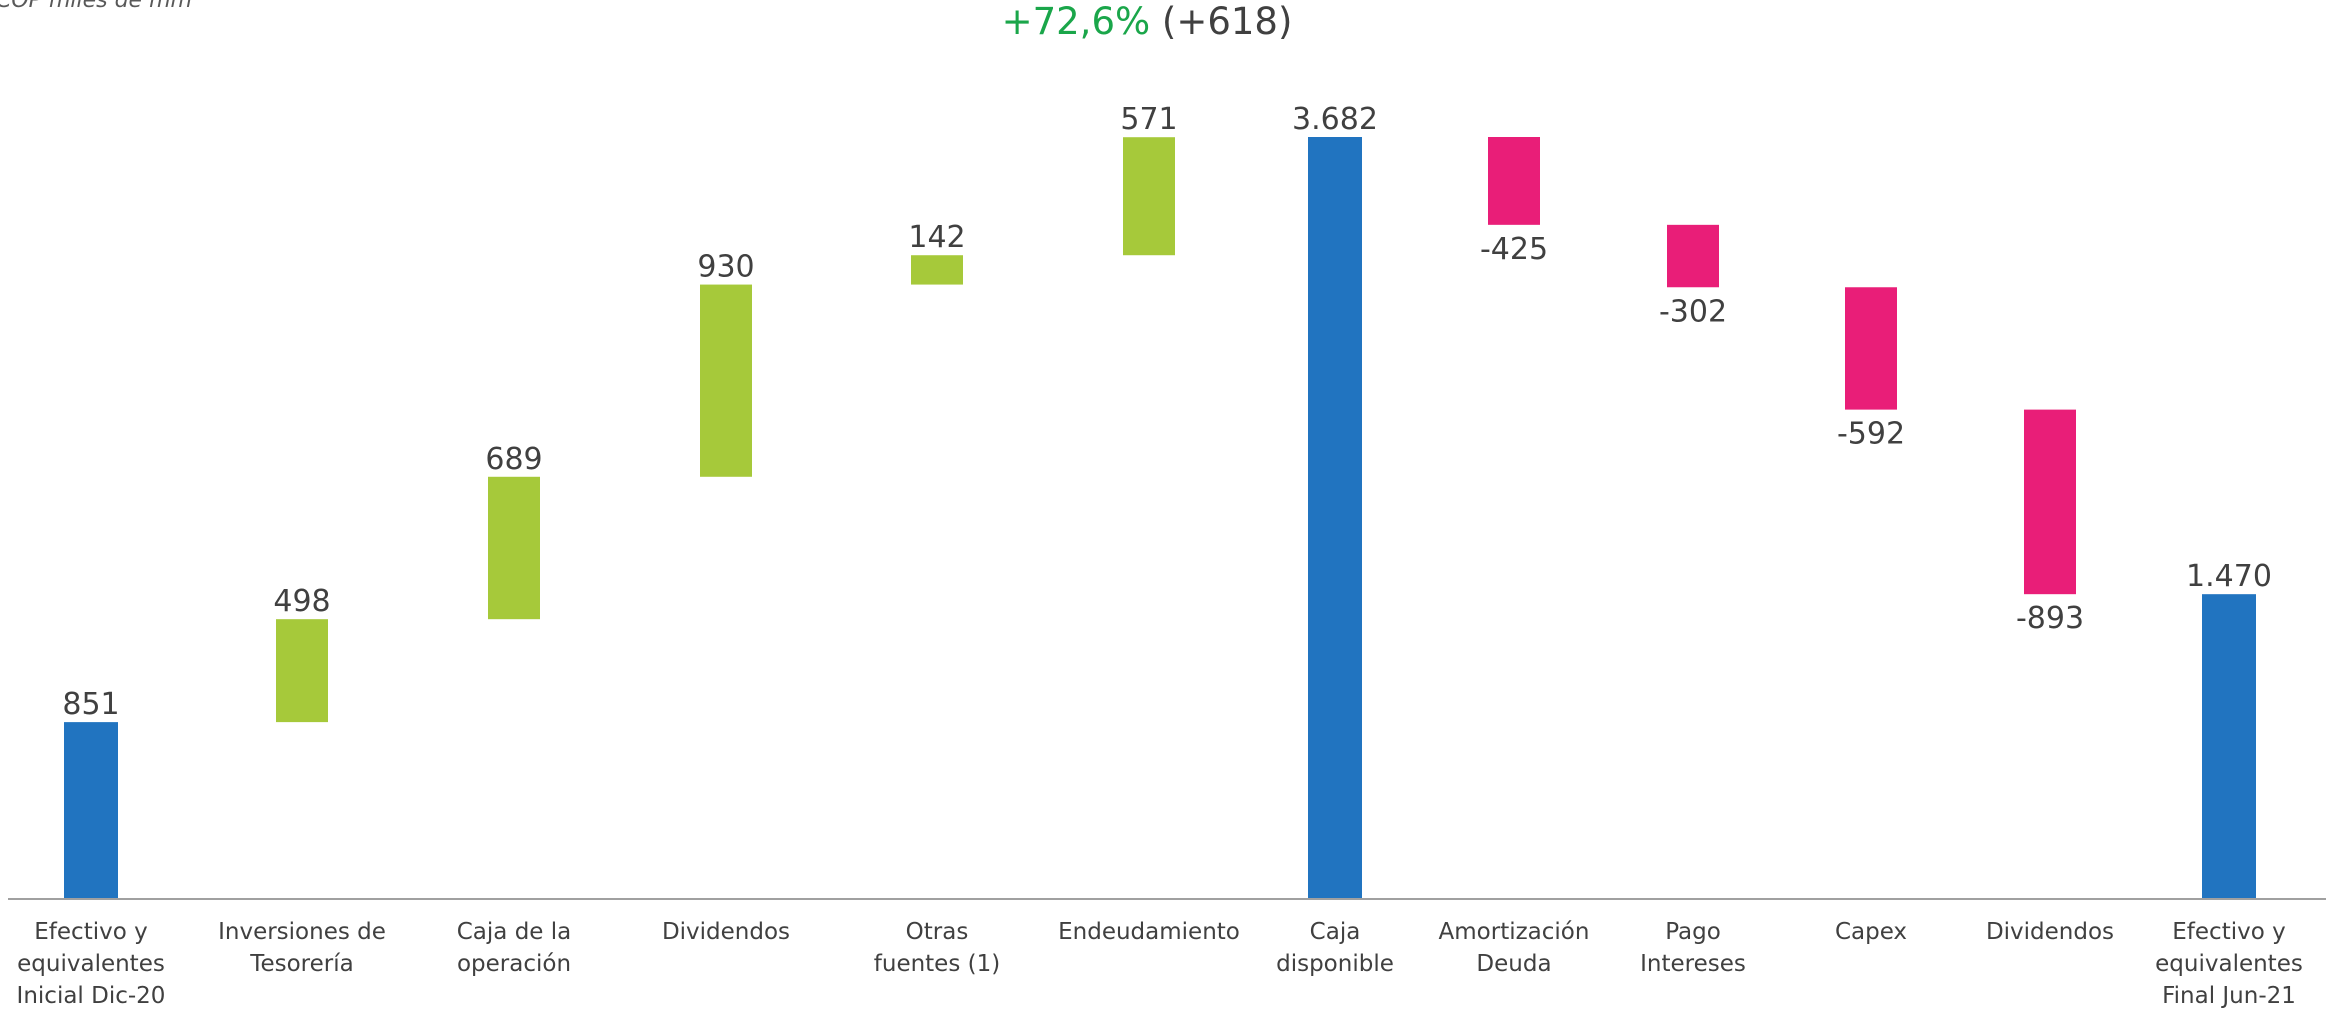  I want to click on value-label: 498, so click(301, 601).